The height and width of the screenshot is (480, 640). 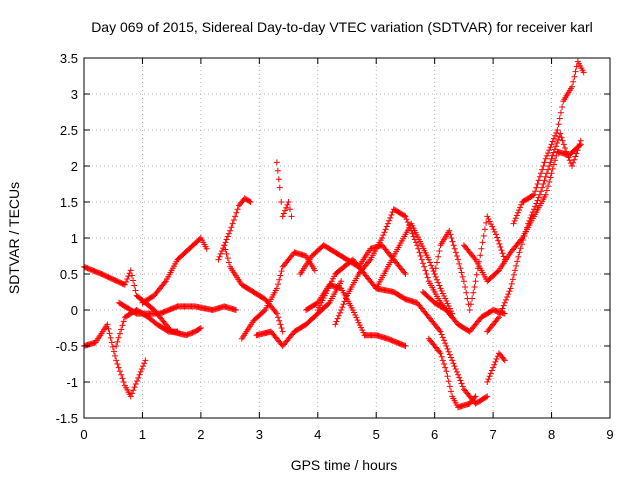 I want to click on x-tick-label: 1, so click(x=142, y=434).